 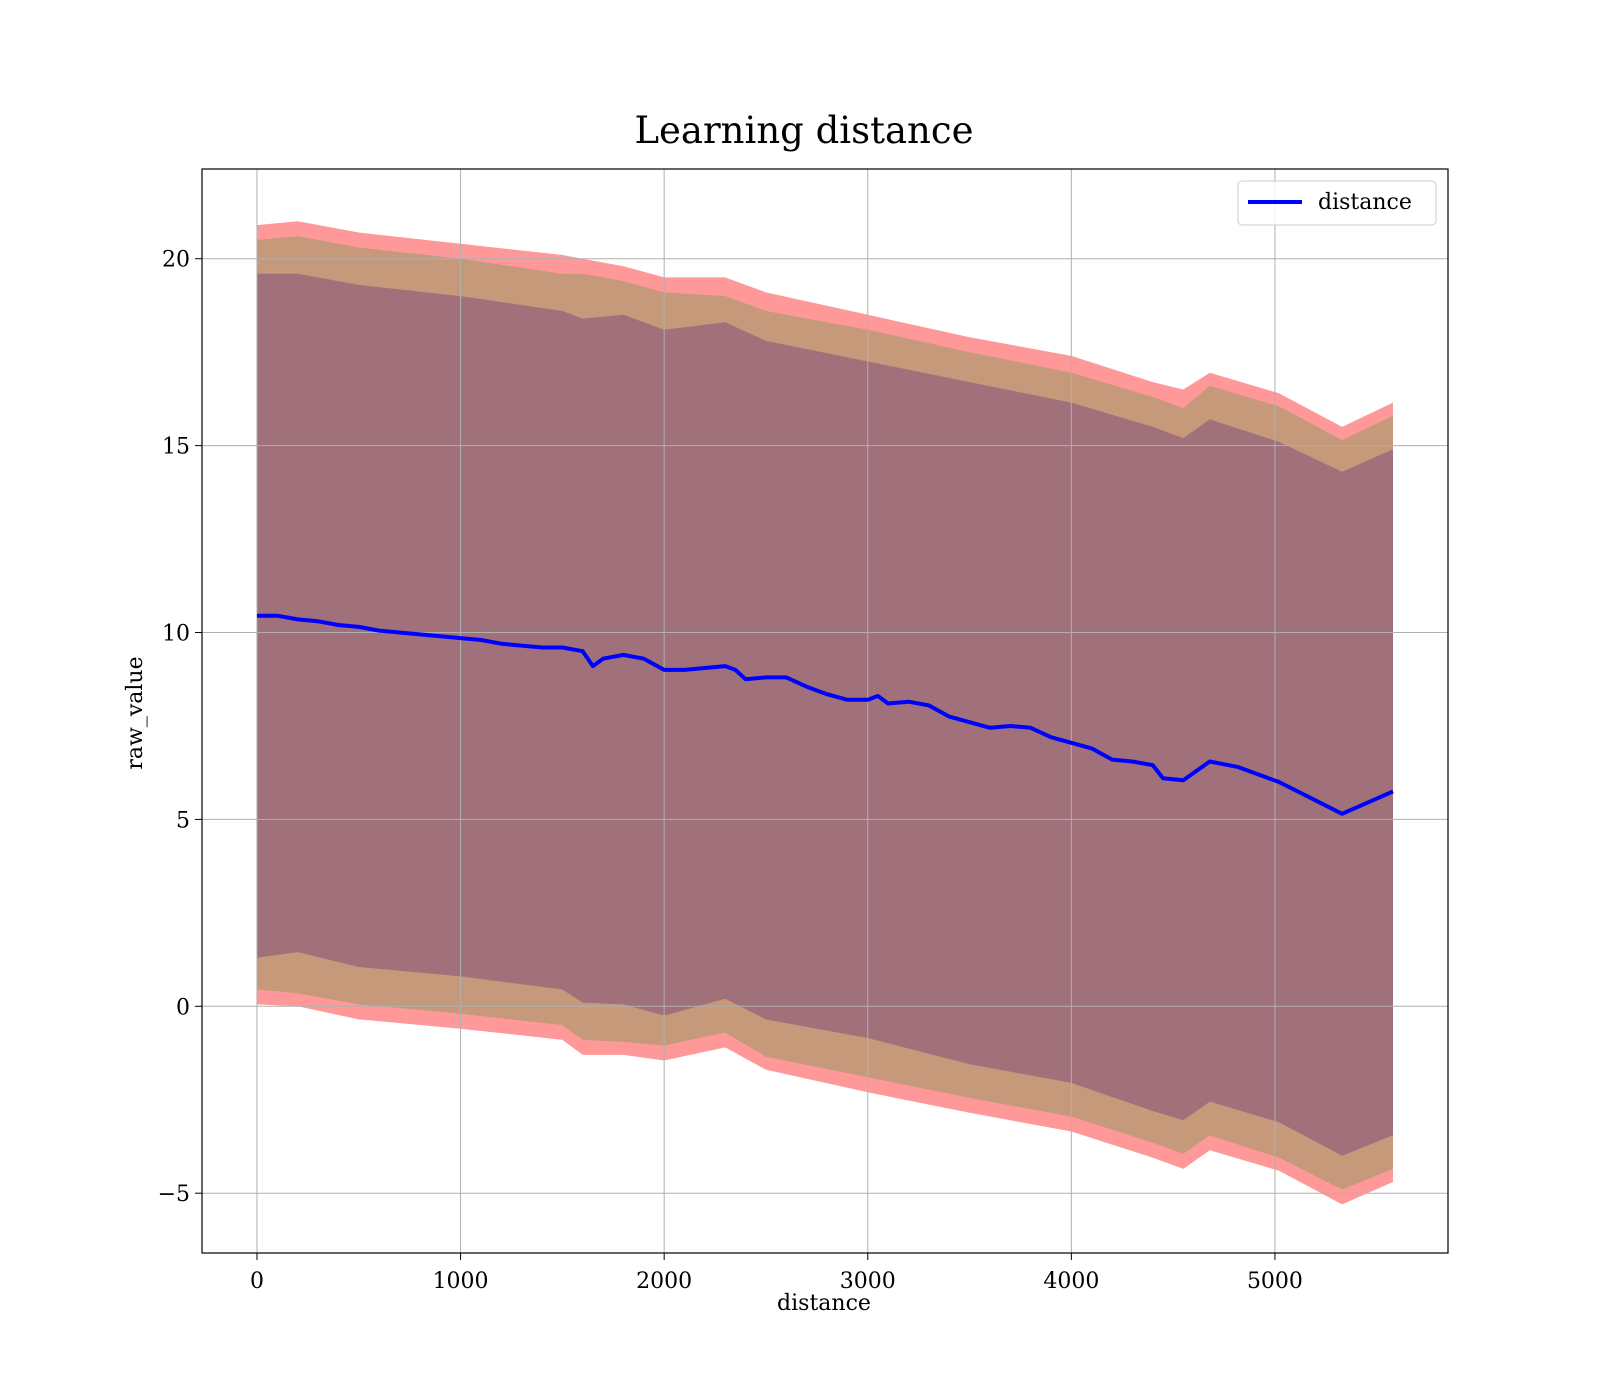 I want to click on x-tick-label: 5000, so click(x=1275, y=1281).